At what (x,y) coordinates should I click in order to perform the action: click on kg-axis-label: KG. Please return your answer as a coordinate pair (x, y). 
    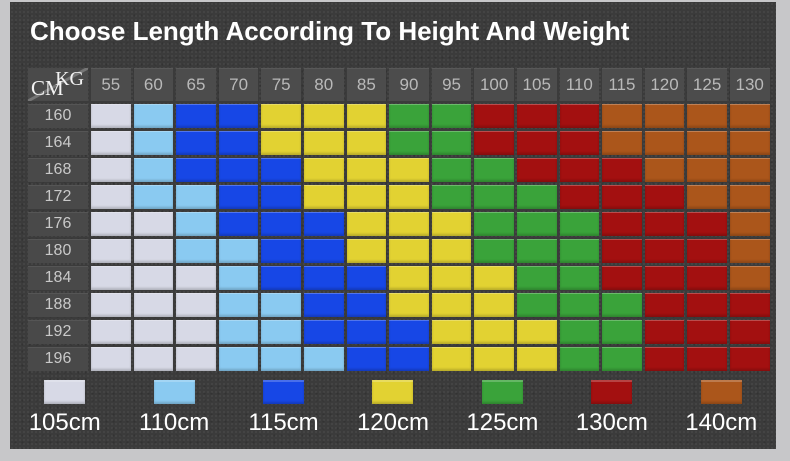
    Looking at the image, I should click on (69, 79).